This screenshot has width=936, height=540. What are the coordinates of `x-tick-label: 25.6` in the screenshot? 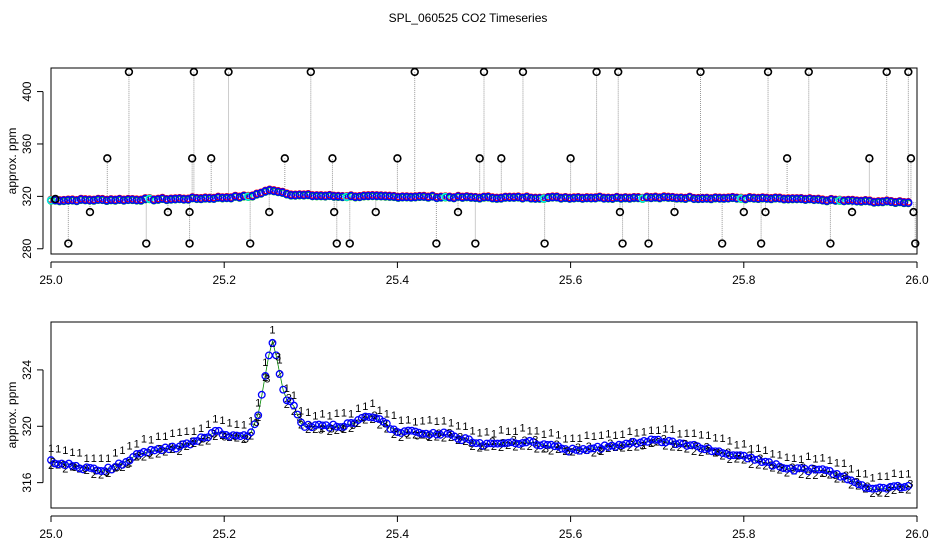 It's located at (571, 533).